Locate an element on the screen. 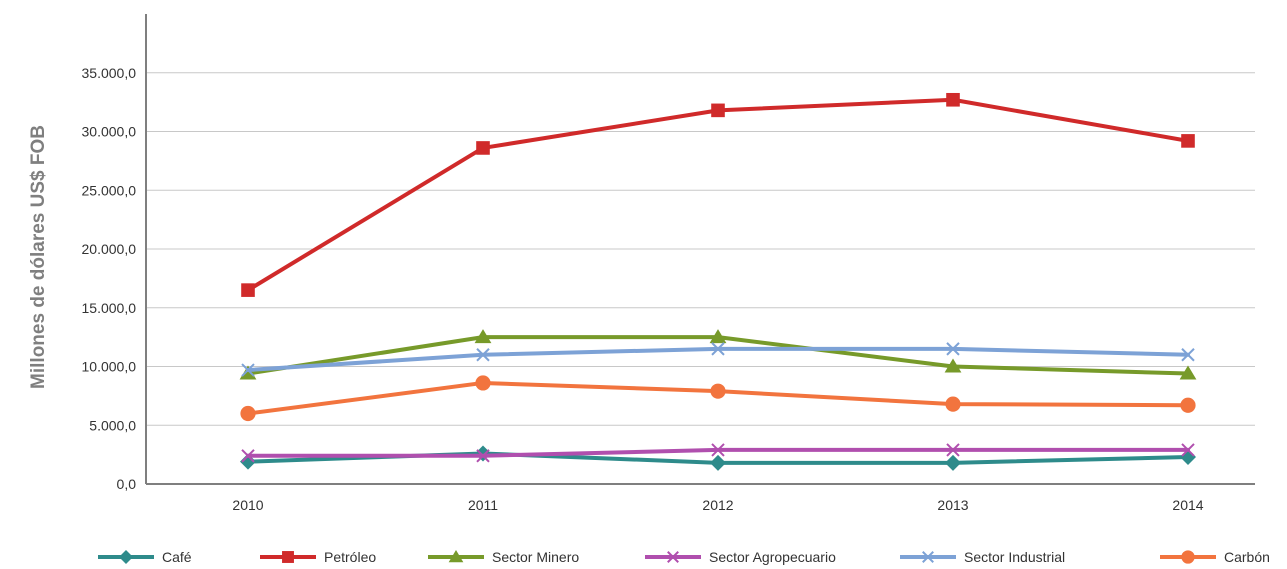 The height and width of the screenshot is (569, 1287). x-tick-label: 2012 is located at coordinates (717, 505).